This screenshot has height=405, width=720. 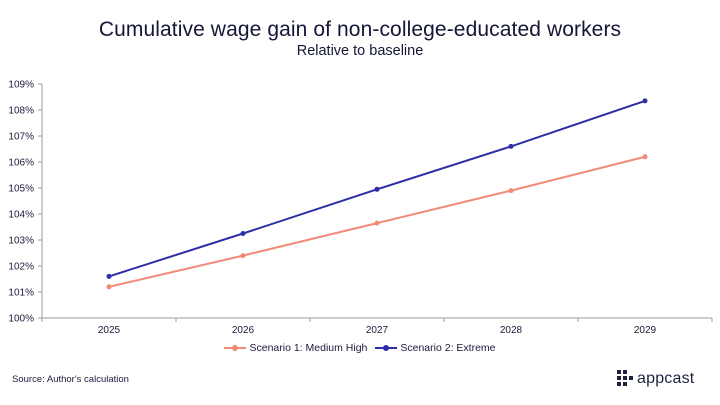 I want to click on y-tick-label: 100%, so click(x=21, y=319).